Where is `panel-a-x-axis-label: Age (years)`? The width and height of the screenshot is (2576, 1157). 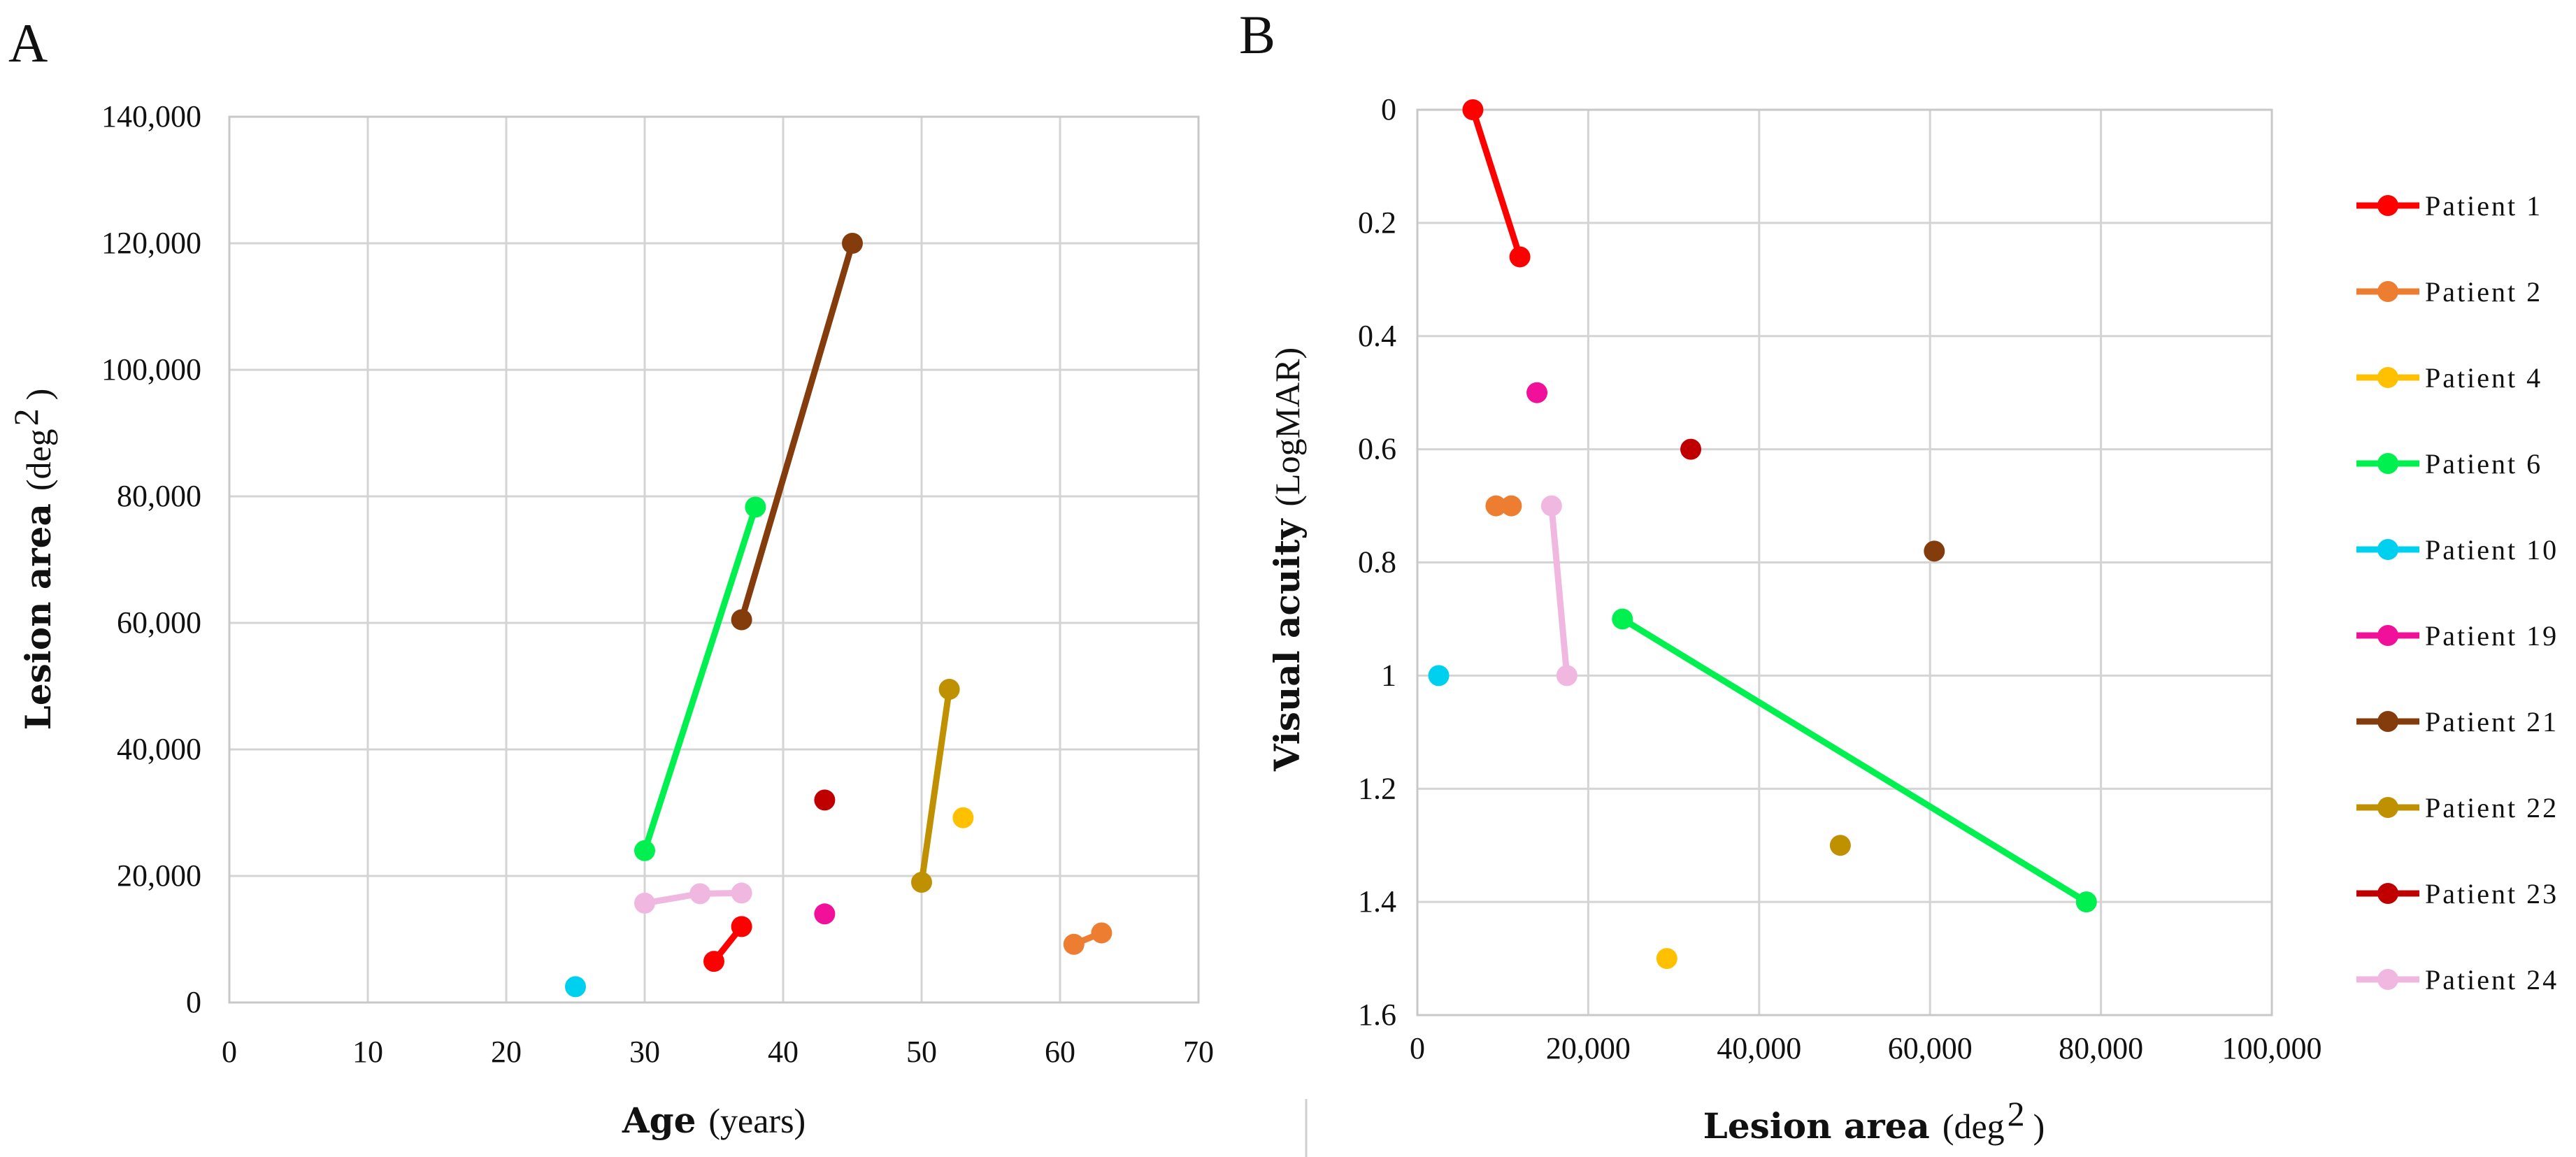
panel-a-x-axis-label: Age (years) is located at coordinates (714, 1120).